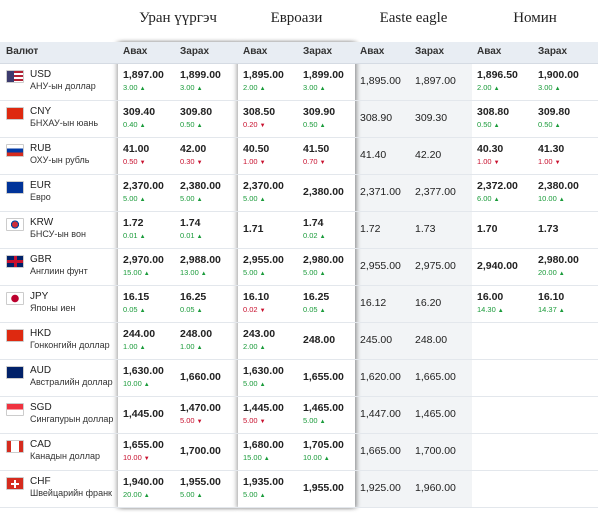 The height and width of the screenshot is (514, 602). I want to click on rate-value: 1,445.00, so click(263, 408).